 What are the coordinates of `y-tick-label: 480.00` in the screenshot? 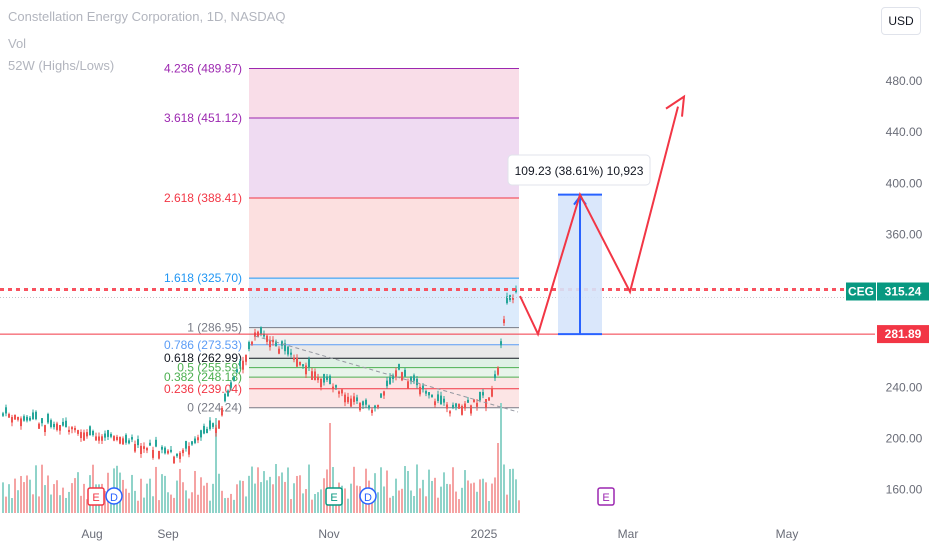 It's located at (904, 81).